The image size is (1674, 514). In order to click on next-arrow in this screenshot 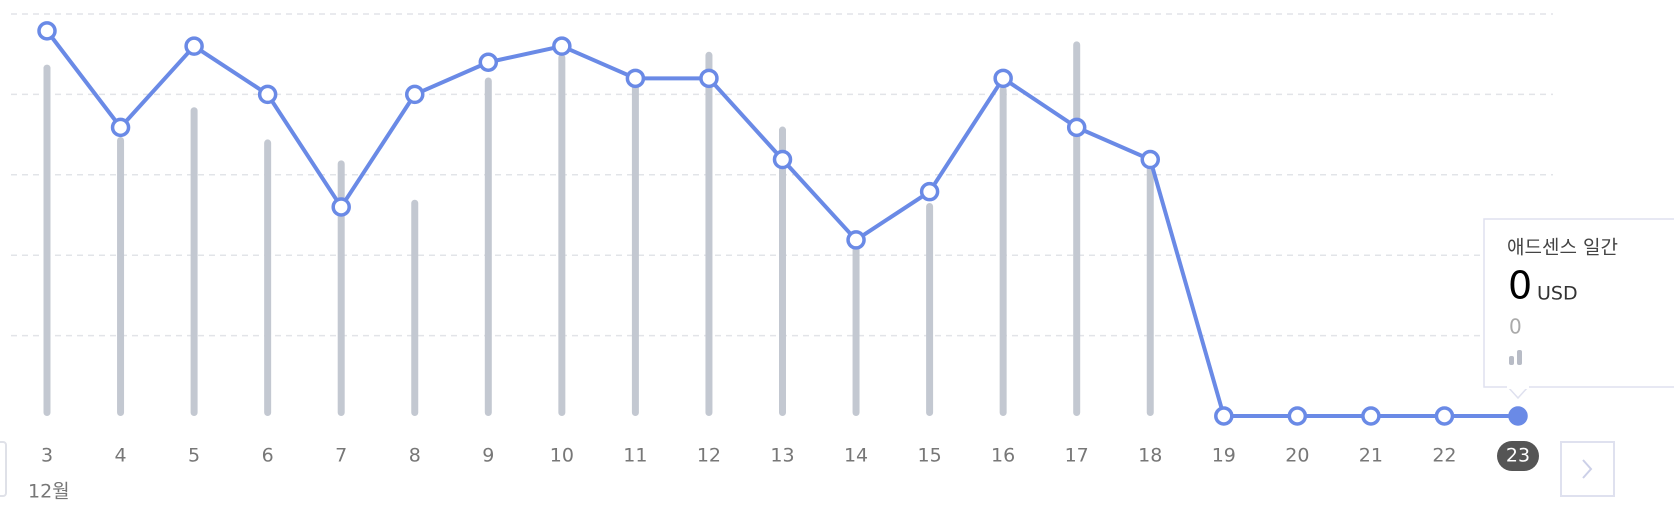, I will do `click(1587, 469)`.